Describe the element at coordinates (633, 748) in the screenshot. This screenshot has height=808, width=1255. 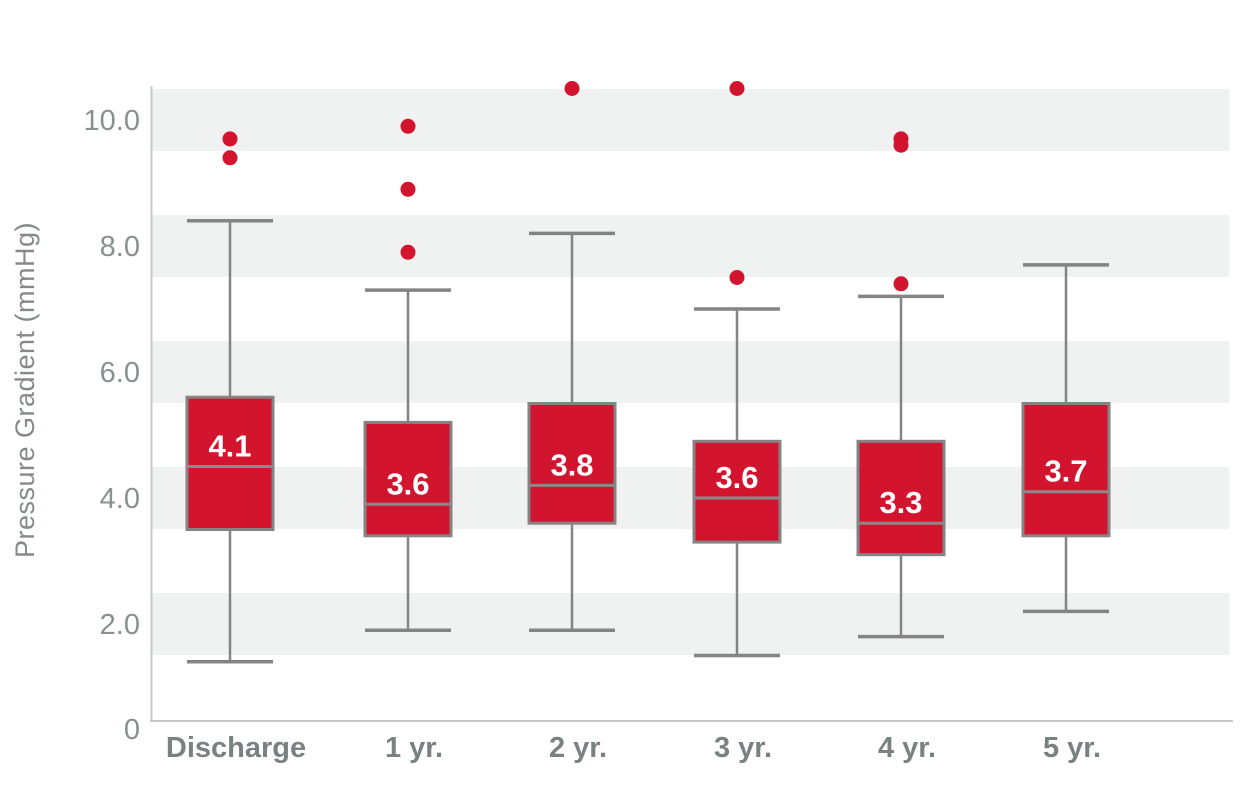
I see `x-tick-labels: Discharge 1 yr. 2 yr. 3 yr. 4 yr. 5 yr.` at that location.